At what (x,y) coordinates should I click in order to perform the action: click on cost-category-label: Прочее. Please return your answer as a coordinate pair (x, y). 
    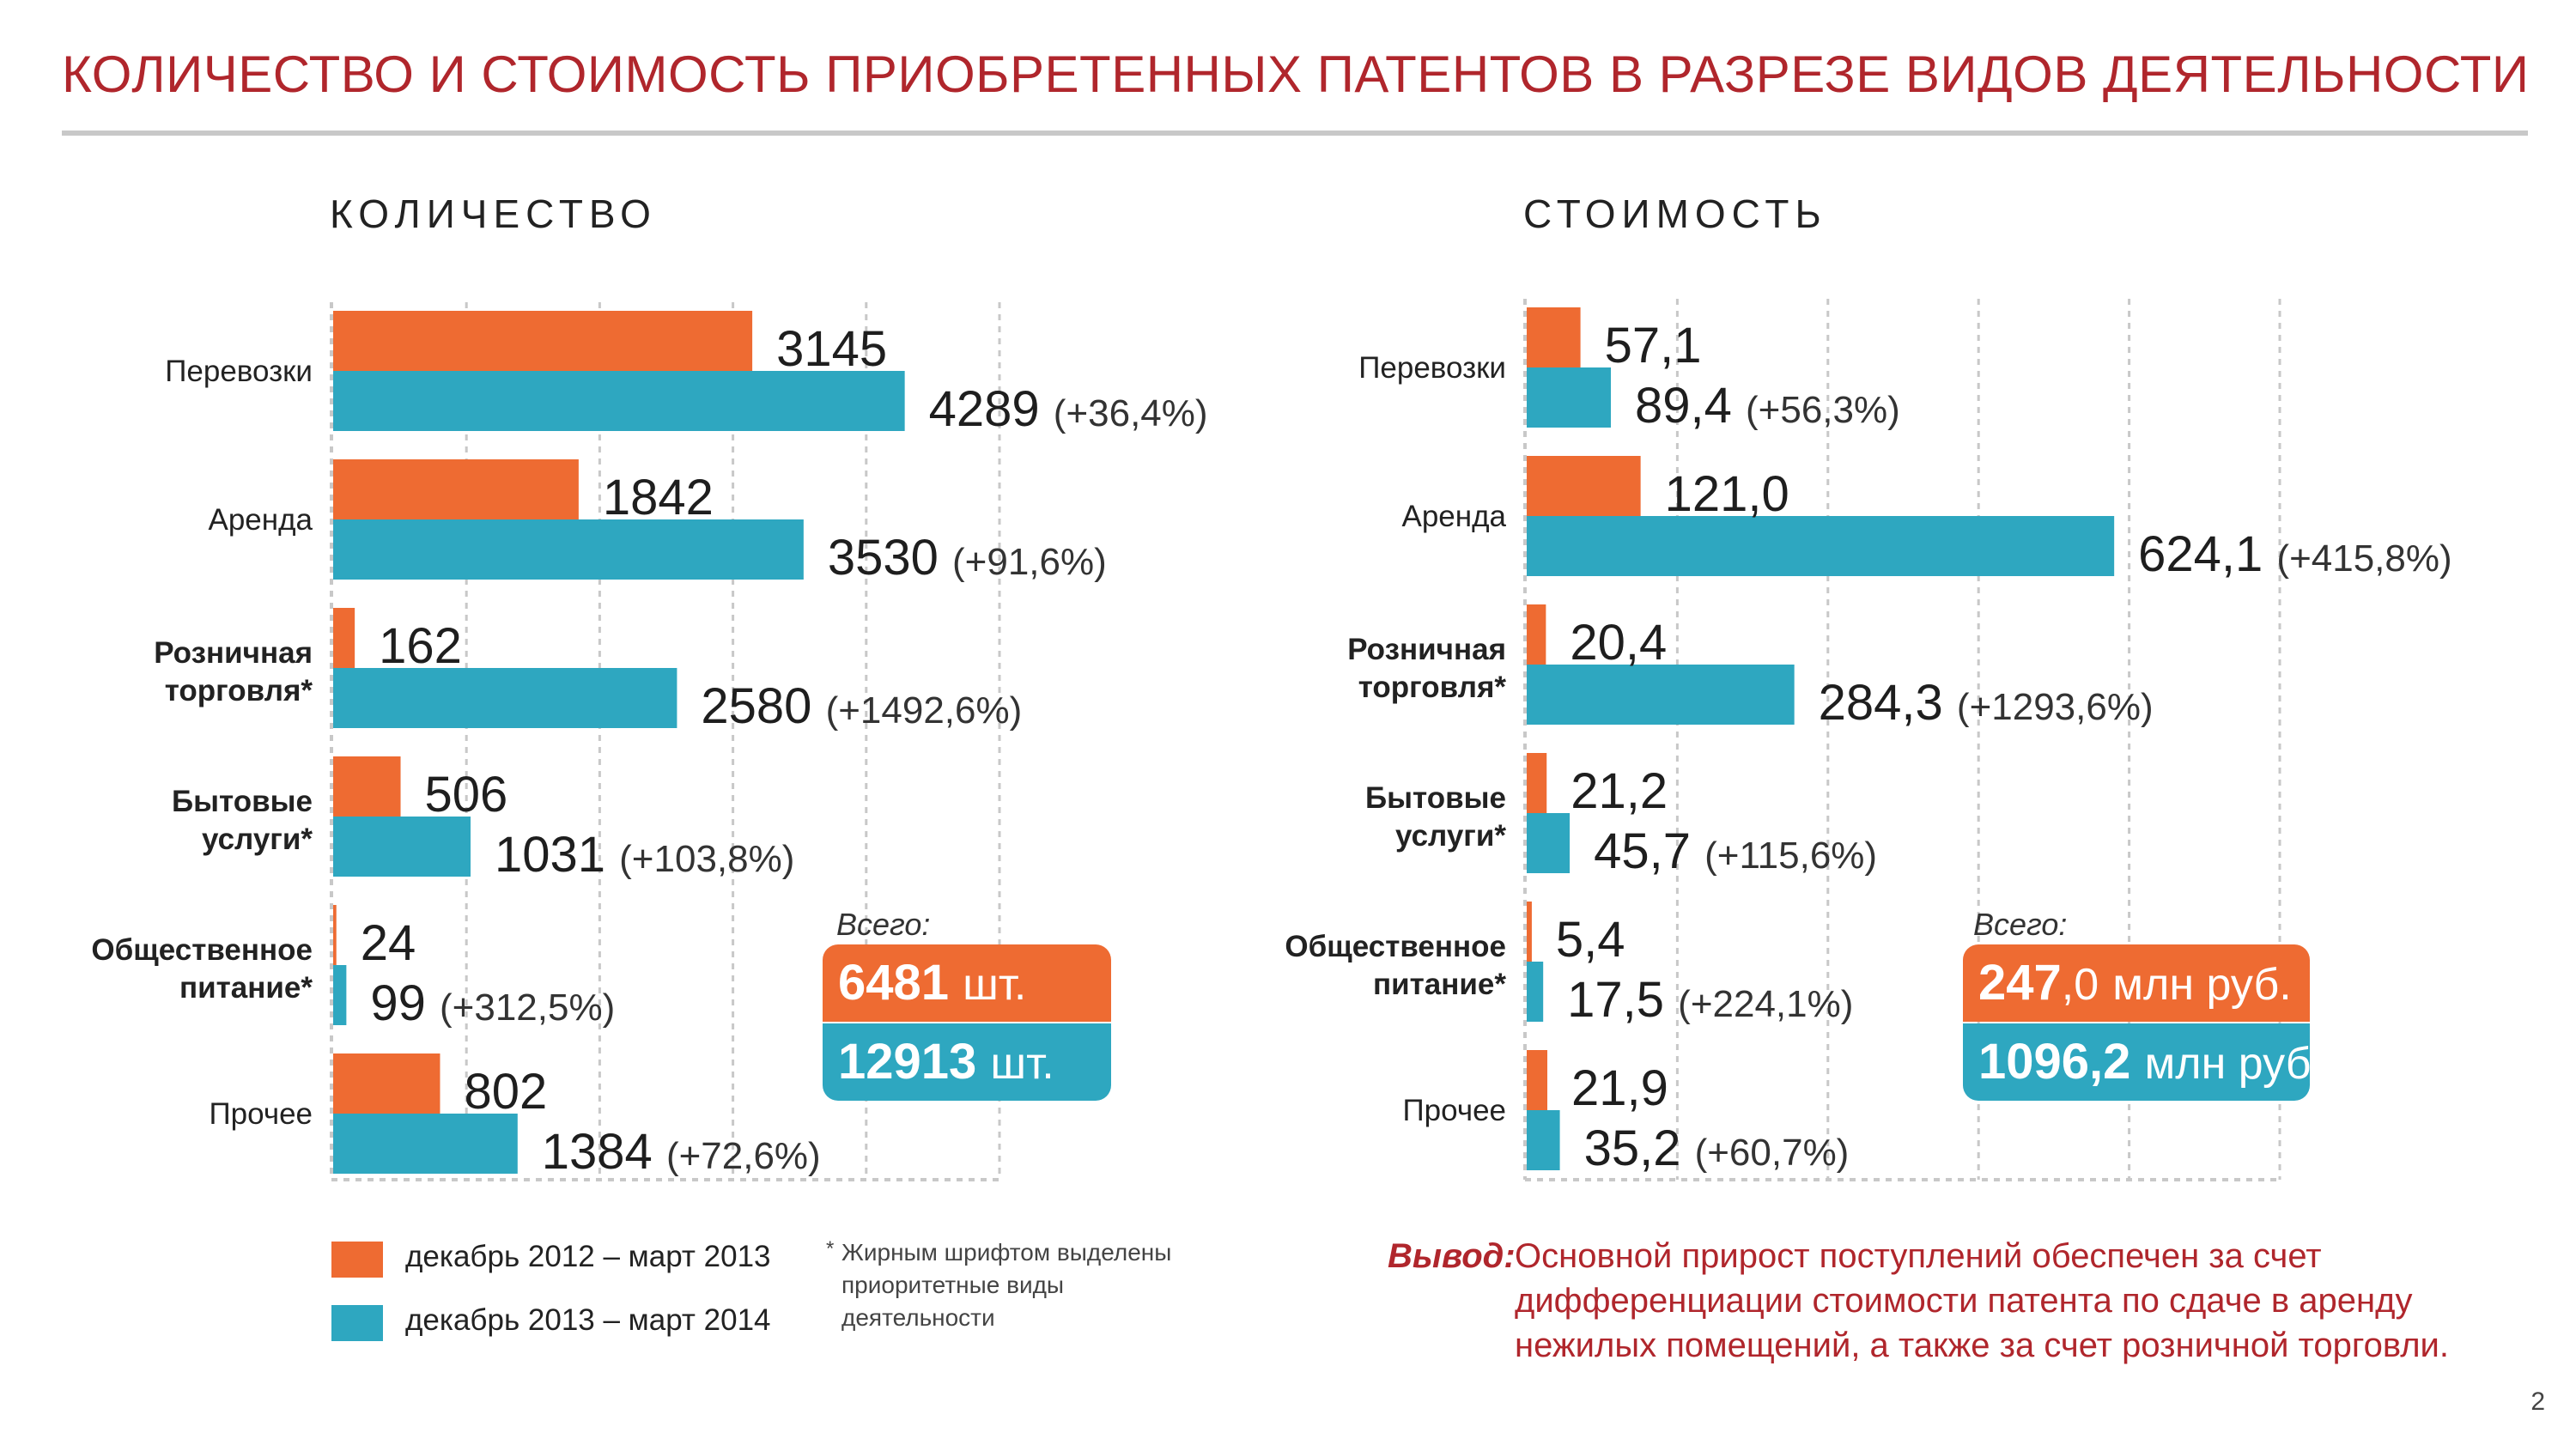
    Looking at the image, I should click on (1455, 1110).